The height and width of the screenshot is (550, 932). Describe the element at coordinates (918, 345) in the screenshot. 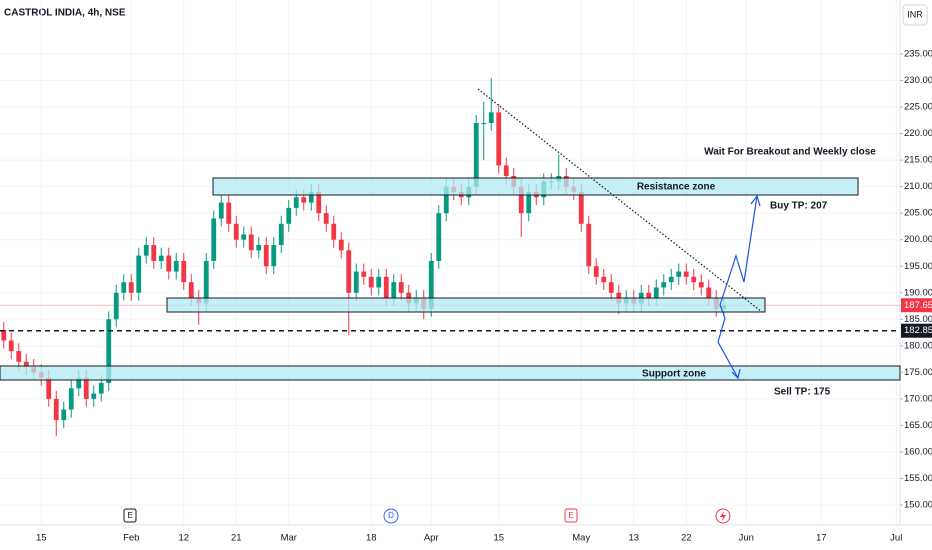

I see `y-tick-label: 180.00` at that location.